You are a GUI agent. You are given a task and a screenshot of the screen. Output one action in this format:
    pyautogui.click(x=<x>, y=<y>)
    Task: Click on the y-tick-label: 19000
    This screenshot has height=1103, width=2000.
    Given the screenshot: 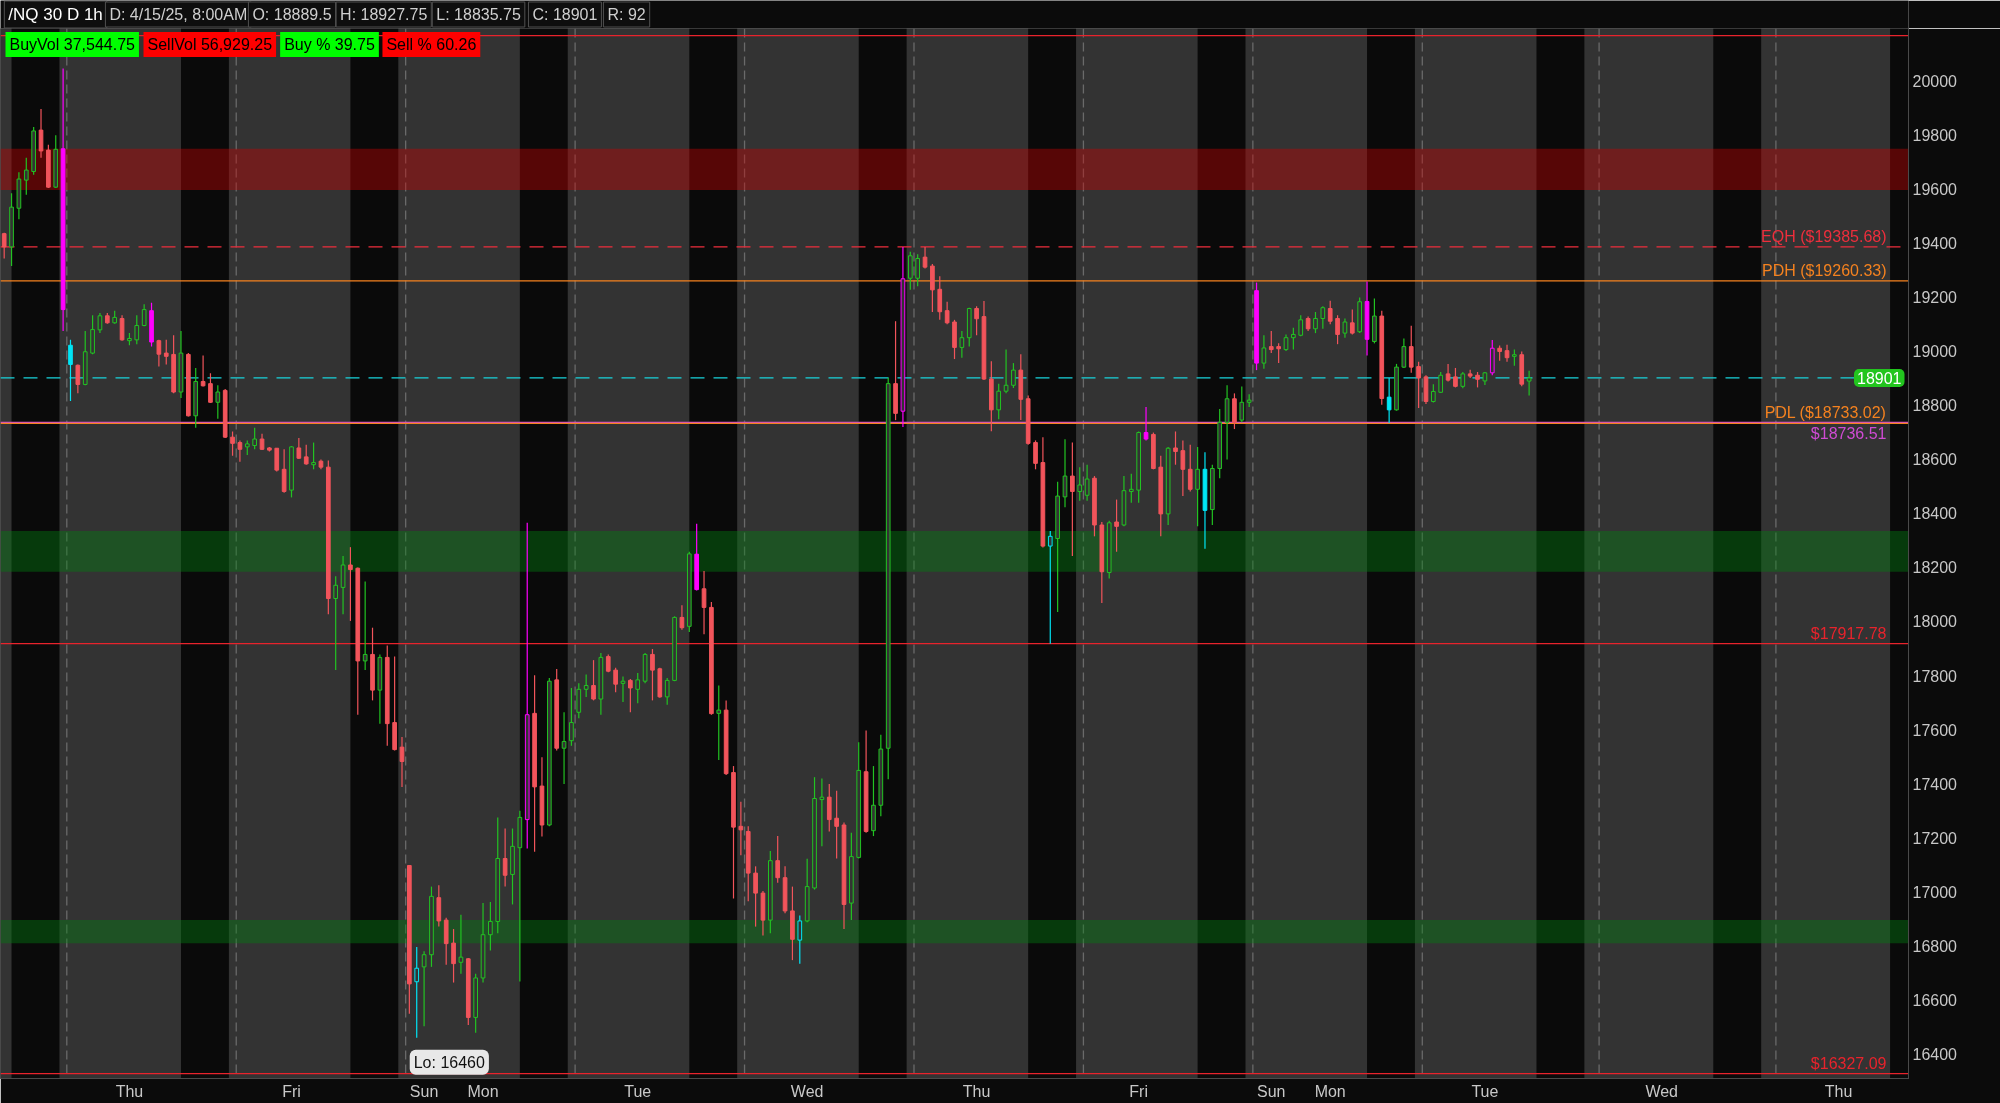 What is the action you would take?
    pyautogui.click(x=1935, y=352)
    